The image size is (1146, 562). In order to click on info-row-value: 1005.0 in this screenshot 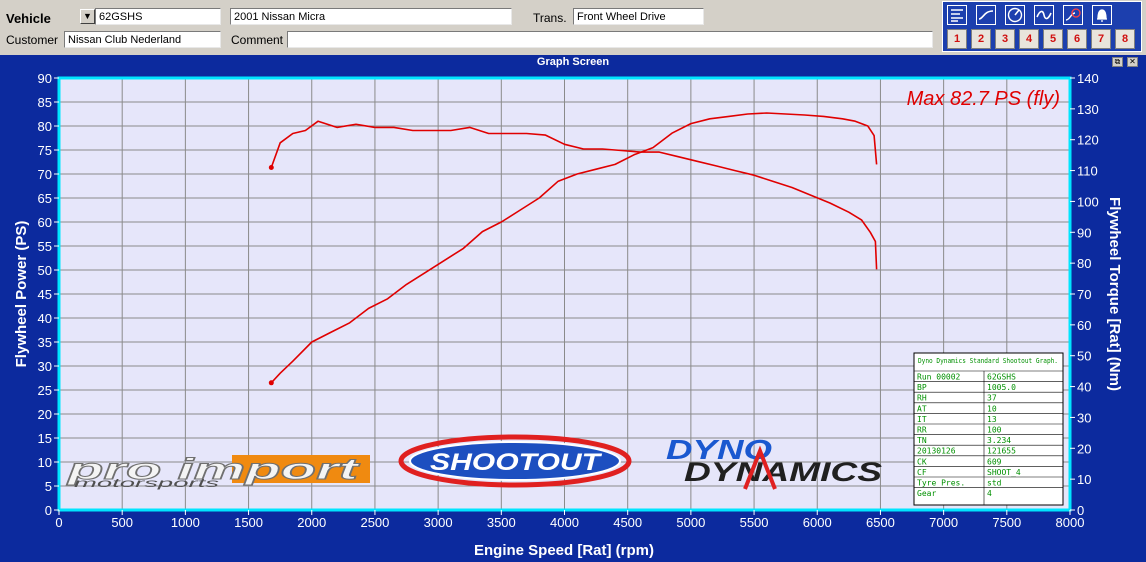, I will do `click(1001, 387)`.